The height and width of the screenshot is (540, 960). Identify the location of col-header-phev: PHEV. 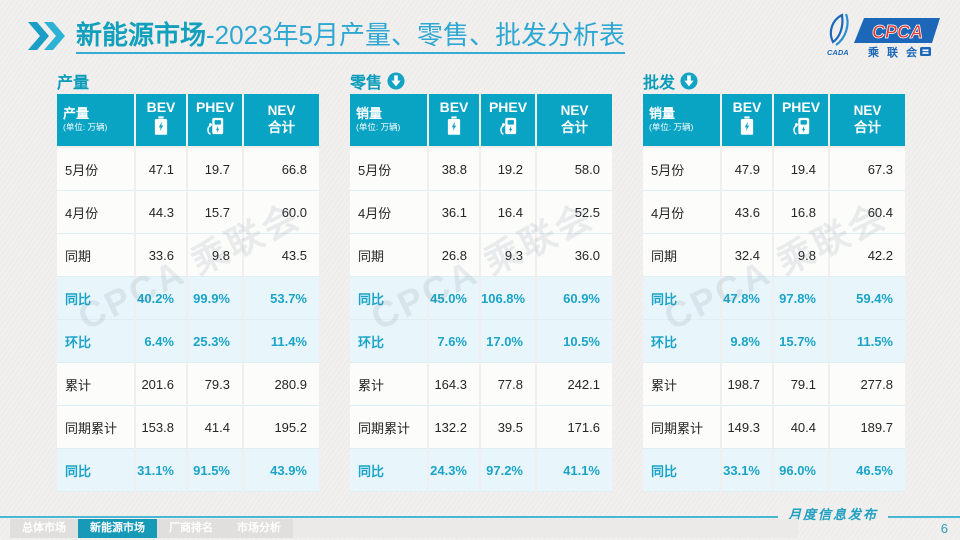
(508, 106).